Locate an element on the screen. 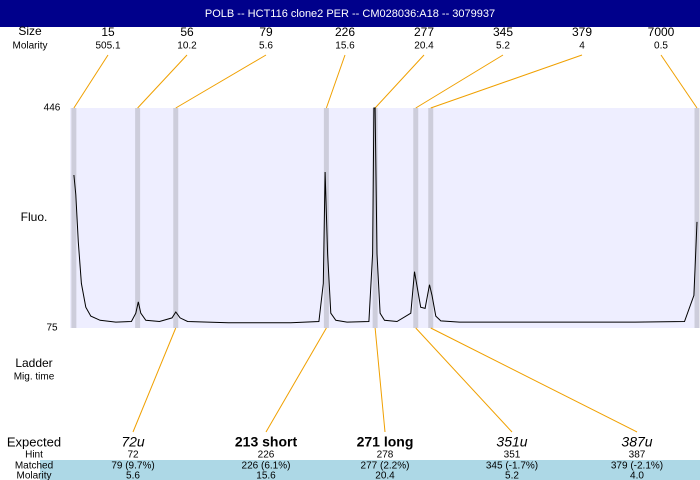 This screenshot has height=480, width=700. matched: 277 (2.2%) is located at coordinates (385, 466).